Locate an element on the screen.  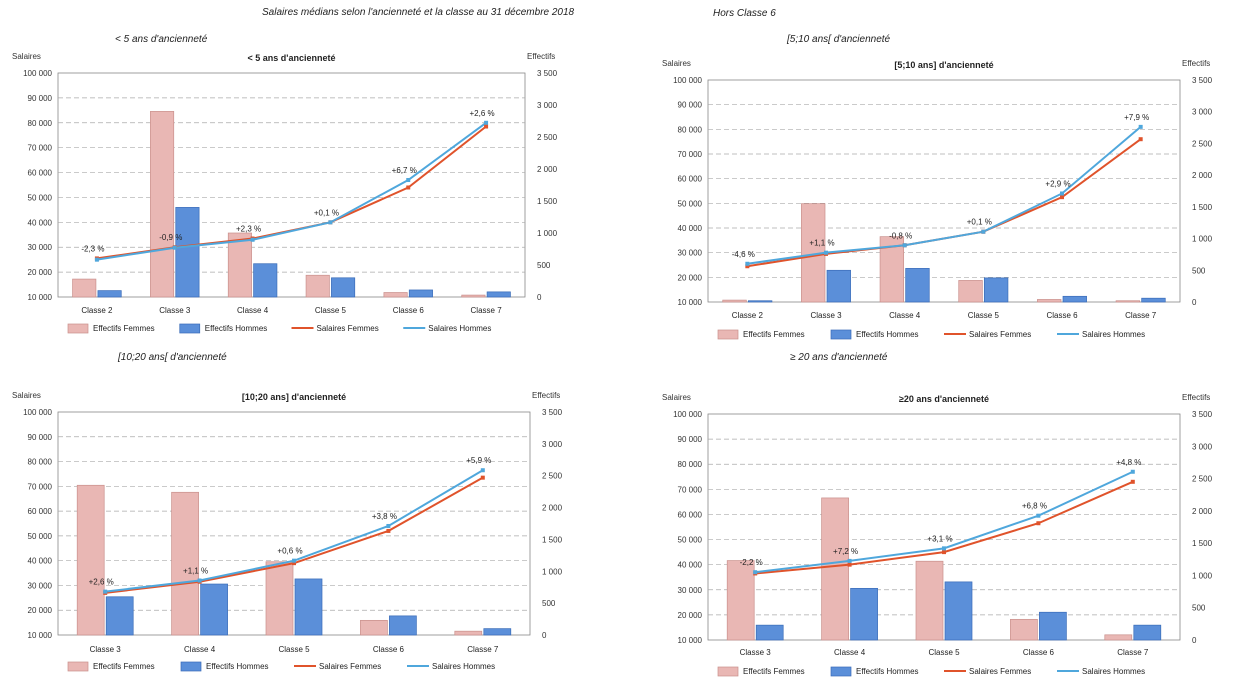
y-tick-label: 20 000 is located at coordinates (690, 615).